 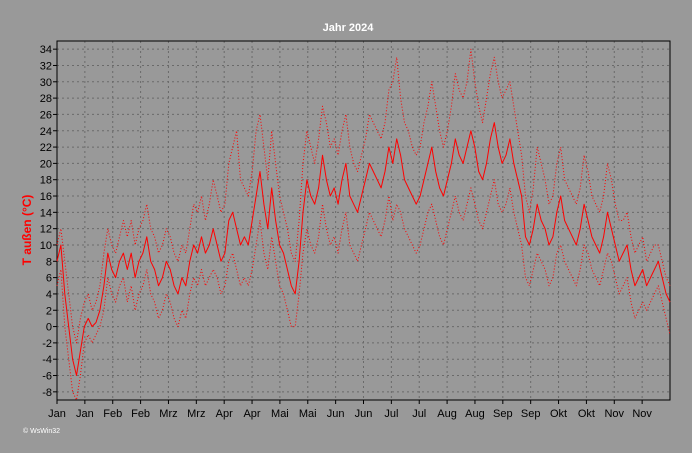 What do you see at coordinates (49, 328) in the screenshot?
I see `y-tick-label: 0` at bounding box center [49, 328].